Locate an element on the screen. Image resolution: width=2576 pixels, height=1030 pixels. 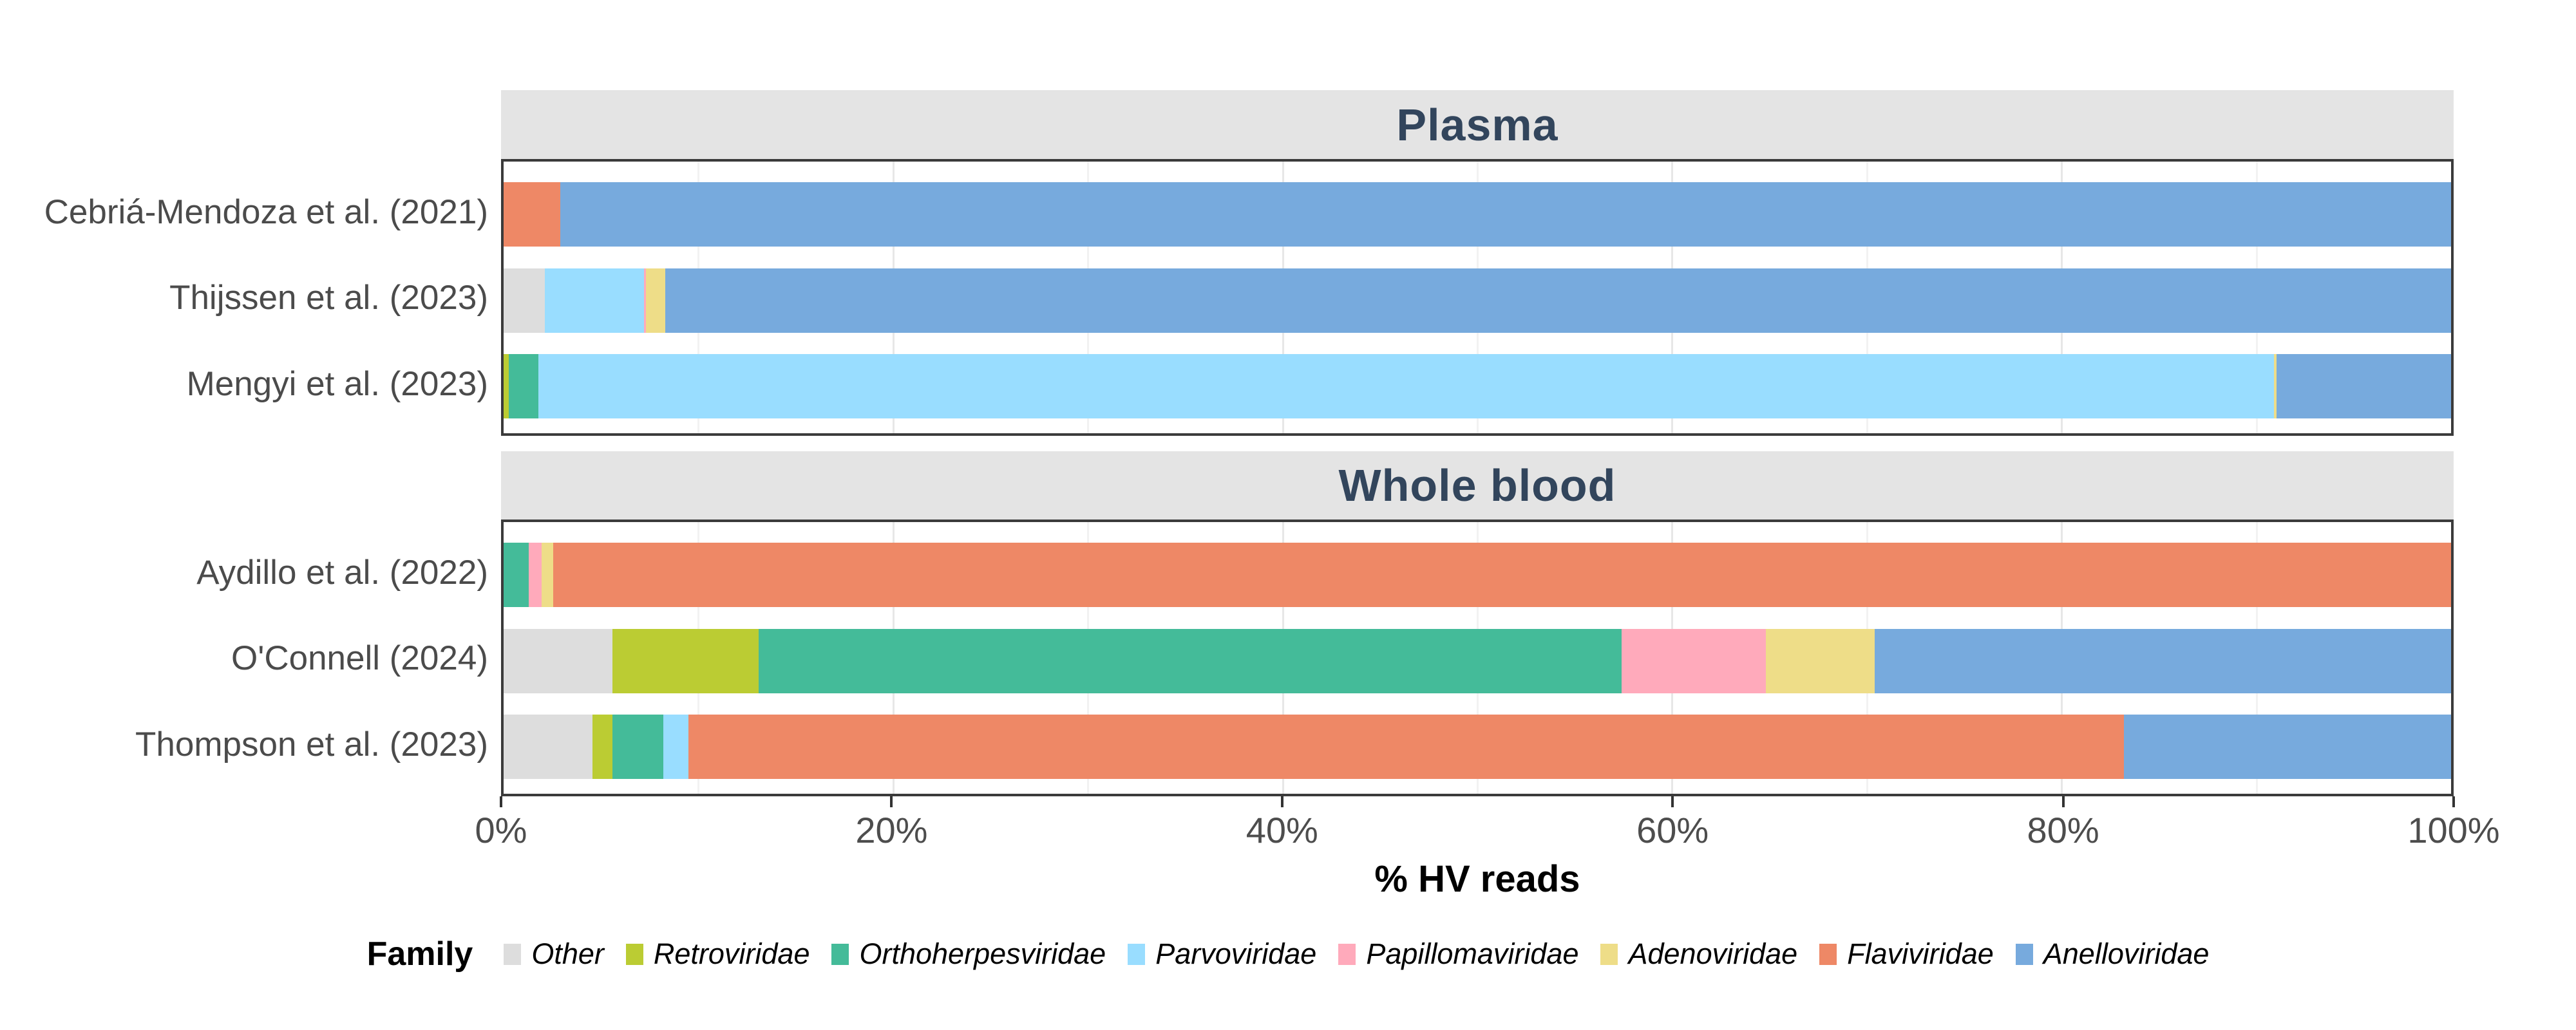
legend-item-adenoviridae: Adenoviridae is located at coordinates (1698, 954).